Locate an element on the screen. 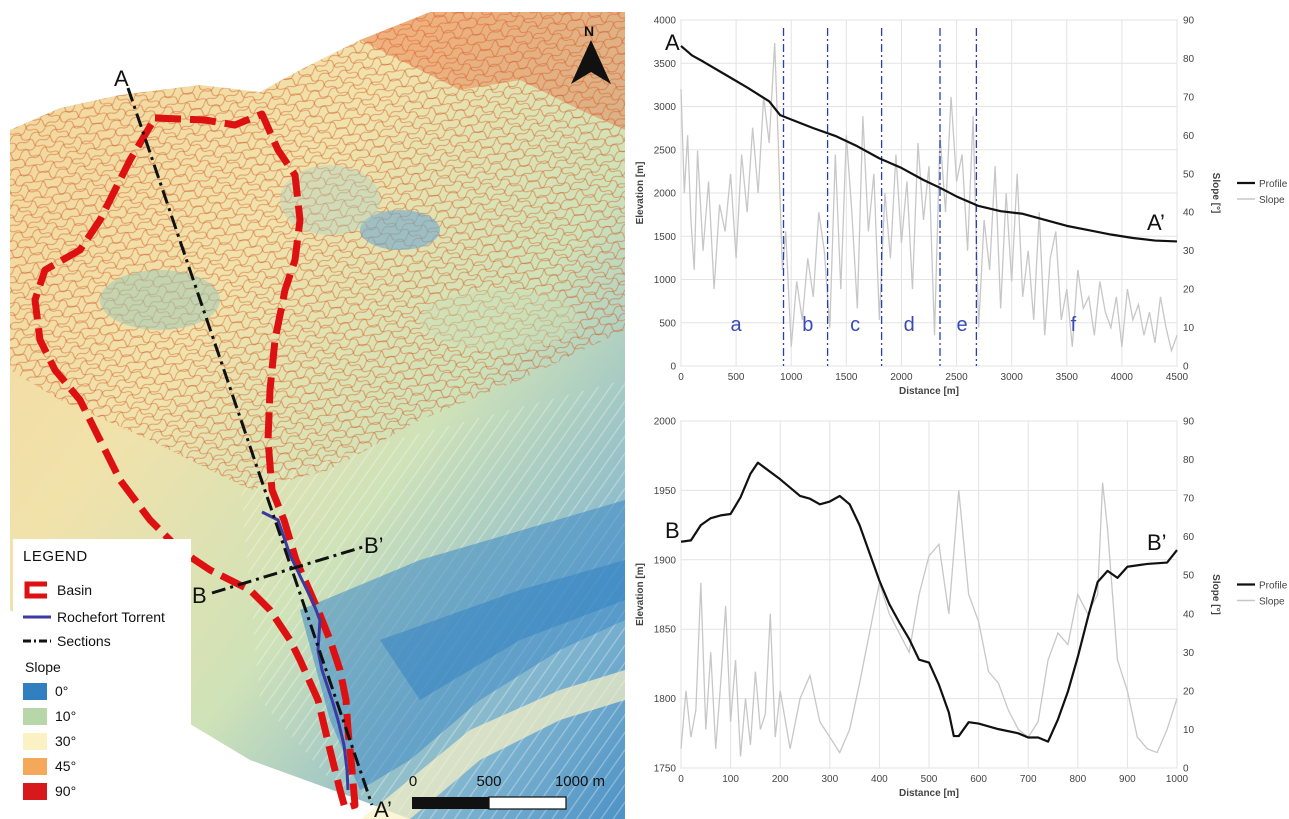 The width and height of the screenshot is (1289, 819). y-tick-label: 500 is located at coordinates (667, 323).